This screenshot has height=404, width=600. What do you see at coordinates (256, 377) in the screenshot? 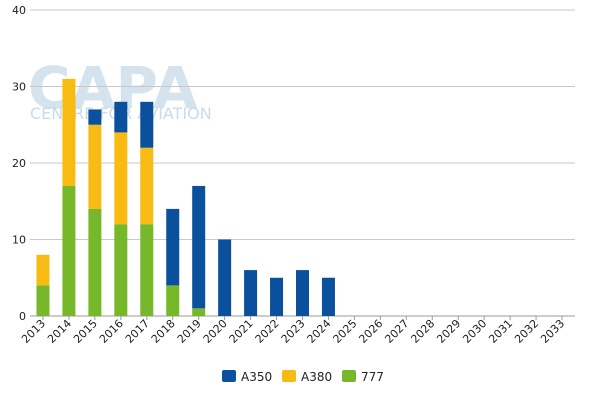
I see `legend-label-a350: A350` at bounding box center [256, 377].